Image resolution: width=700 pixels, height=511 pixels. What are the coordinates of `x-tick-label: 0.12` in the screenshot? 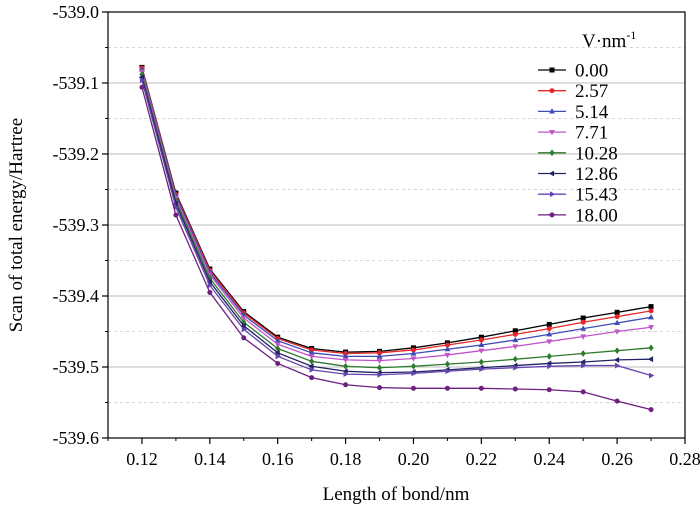 It's located at (142, 459).